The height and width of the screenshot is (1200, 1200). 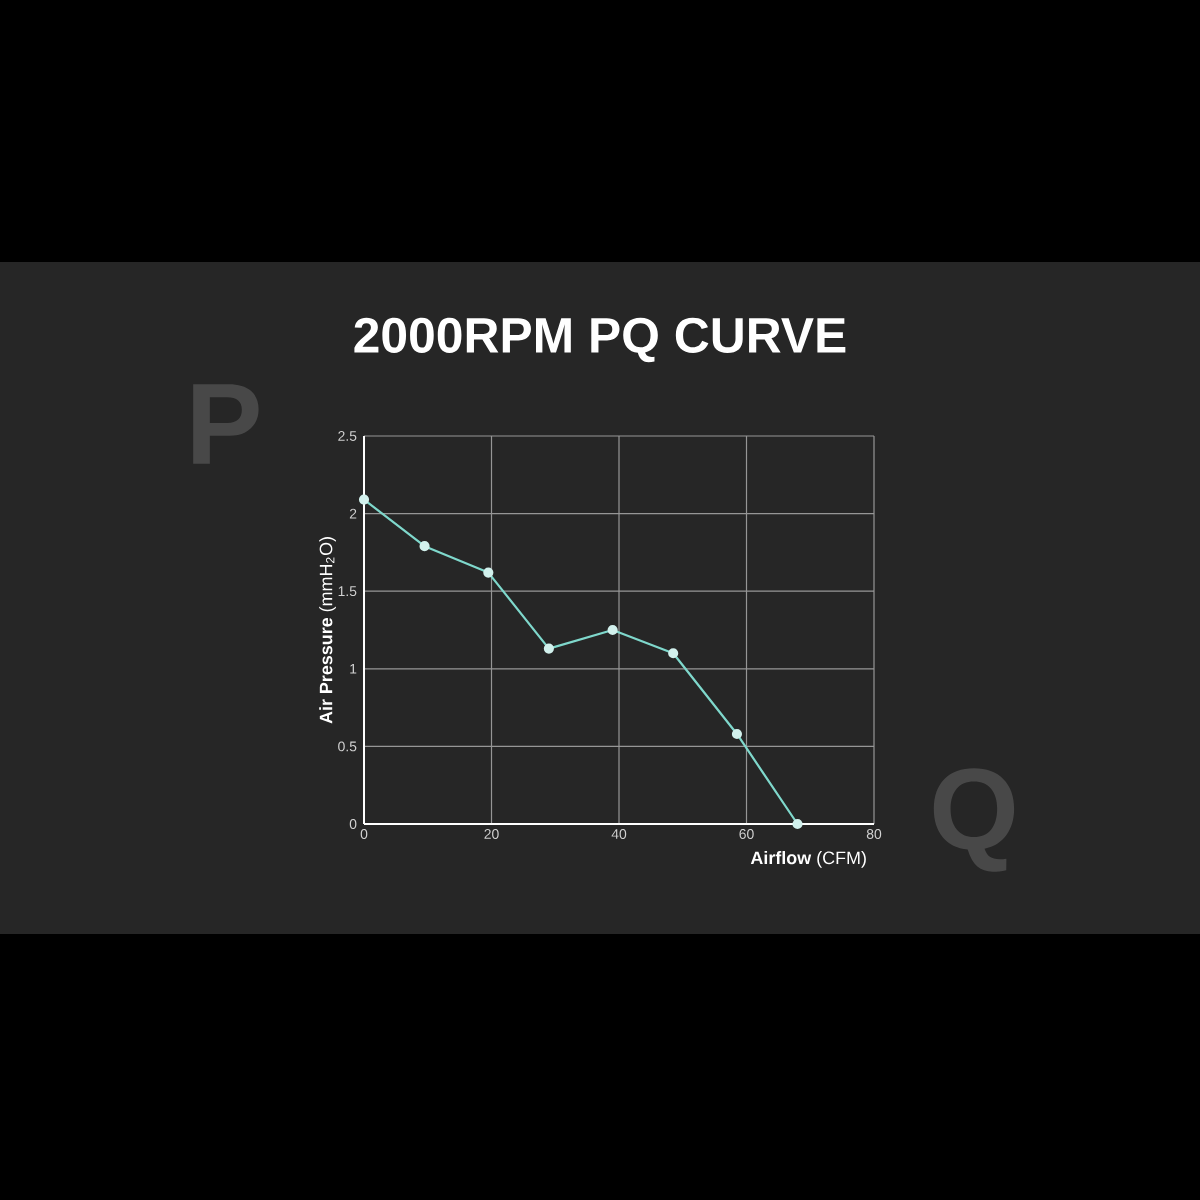 What do you see at coordinates (808, 859) in the screenshot?
I see `x-axis-title: Airflow (CFM)` at bounding box center [808, 859].